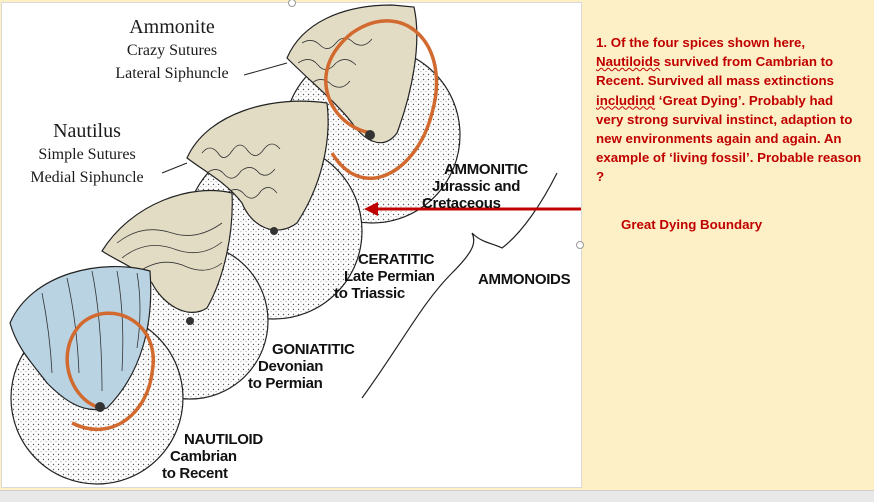 The height and width of the screenshot is (502, 874). I want to click on ammonoids-label: AMMONOIDS, so click(524, 279).